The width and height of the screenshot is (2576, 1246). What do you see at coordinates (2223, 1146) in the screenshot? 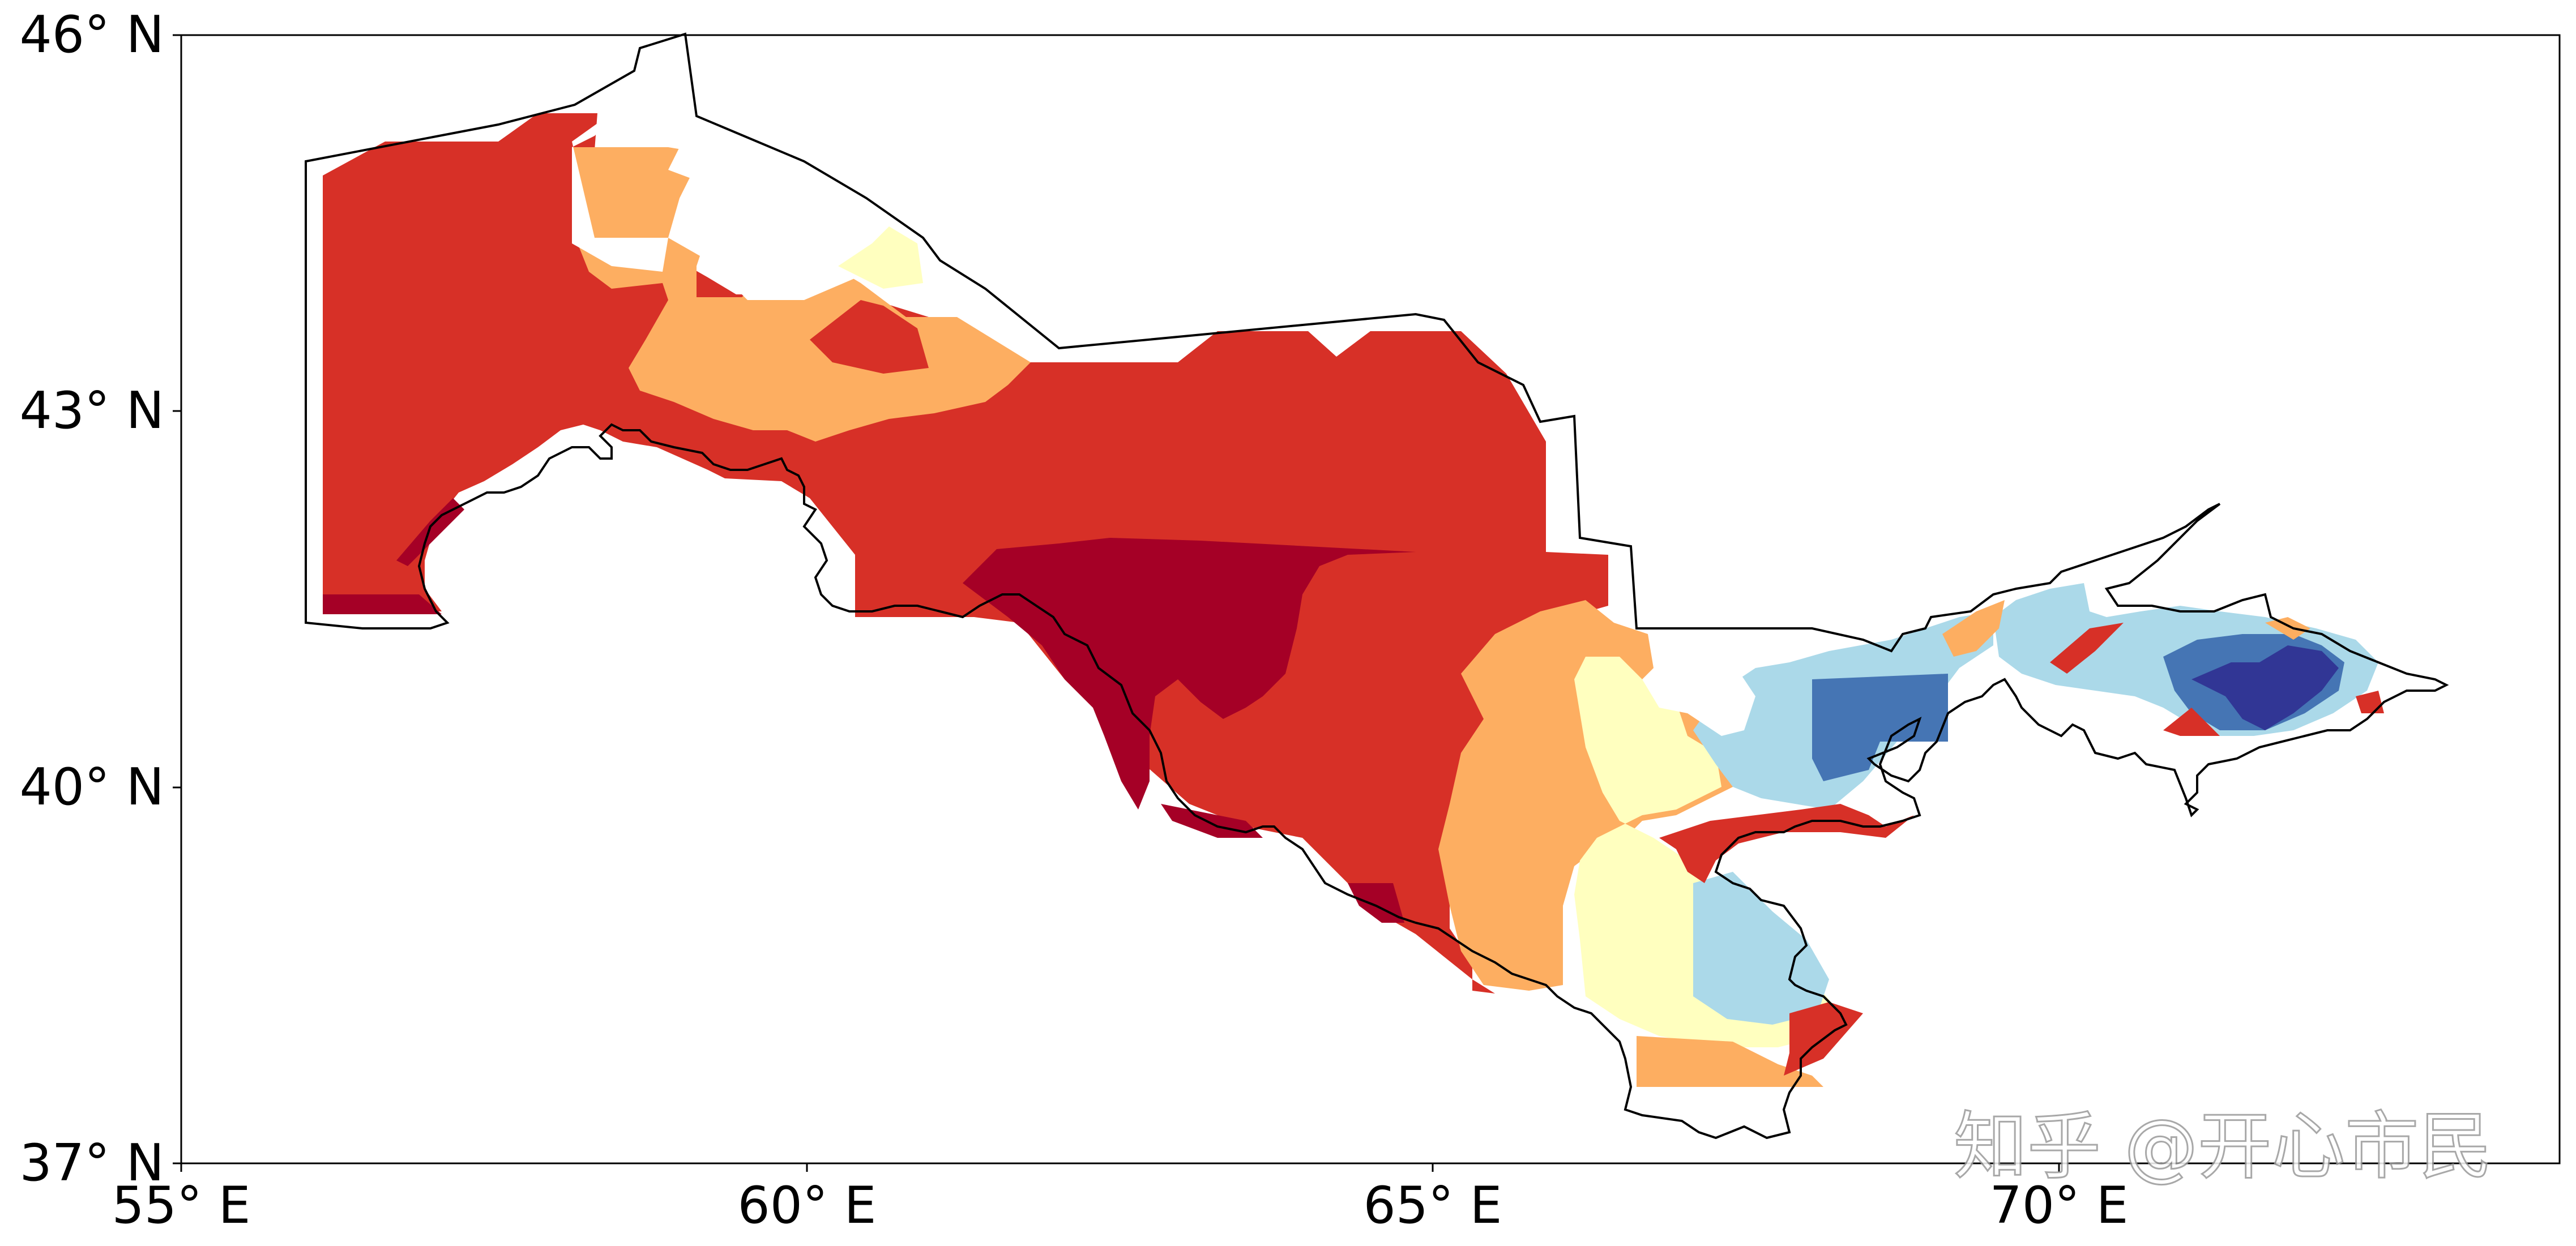
I see `watermark: 知乎 @开心市民` at bounding box center [2223, 1146].